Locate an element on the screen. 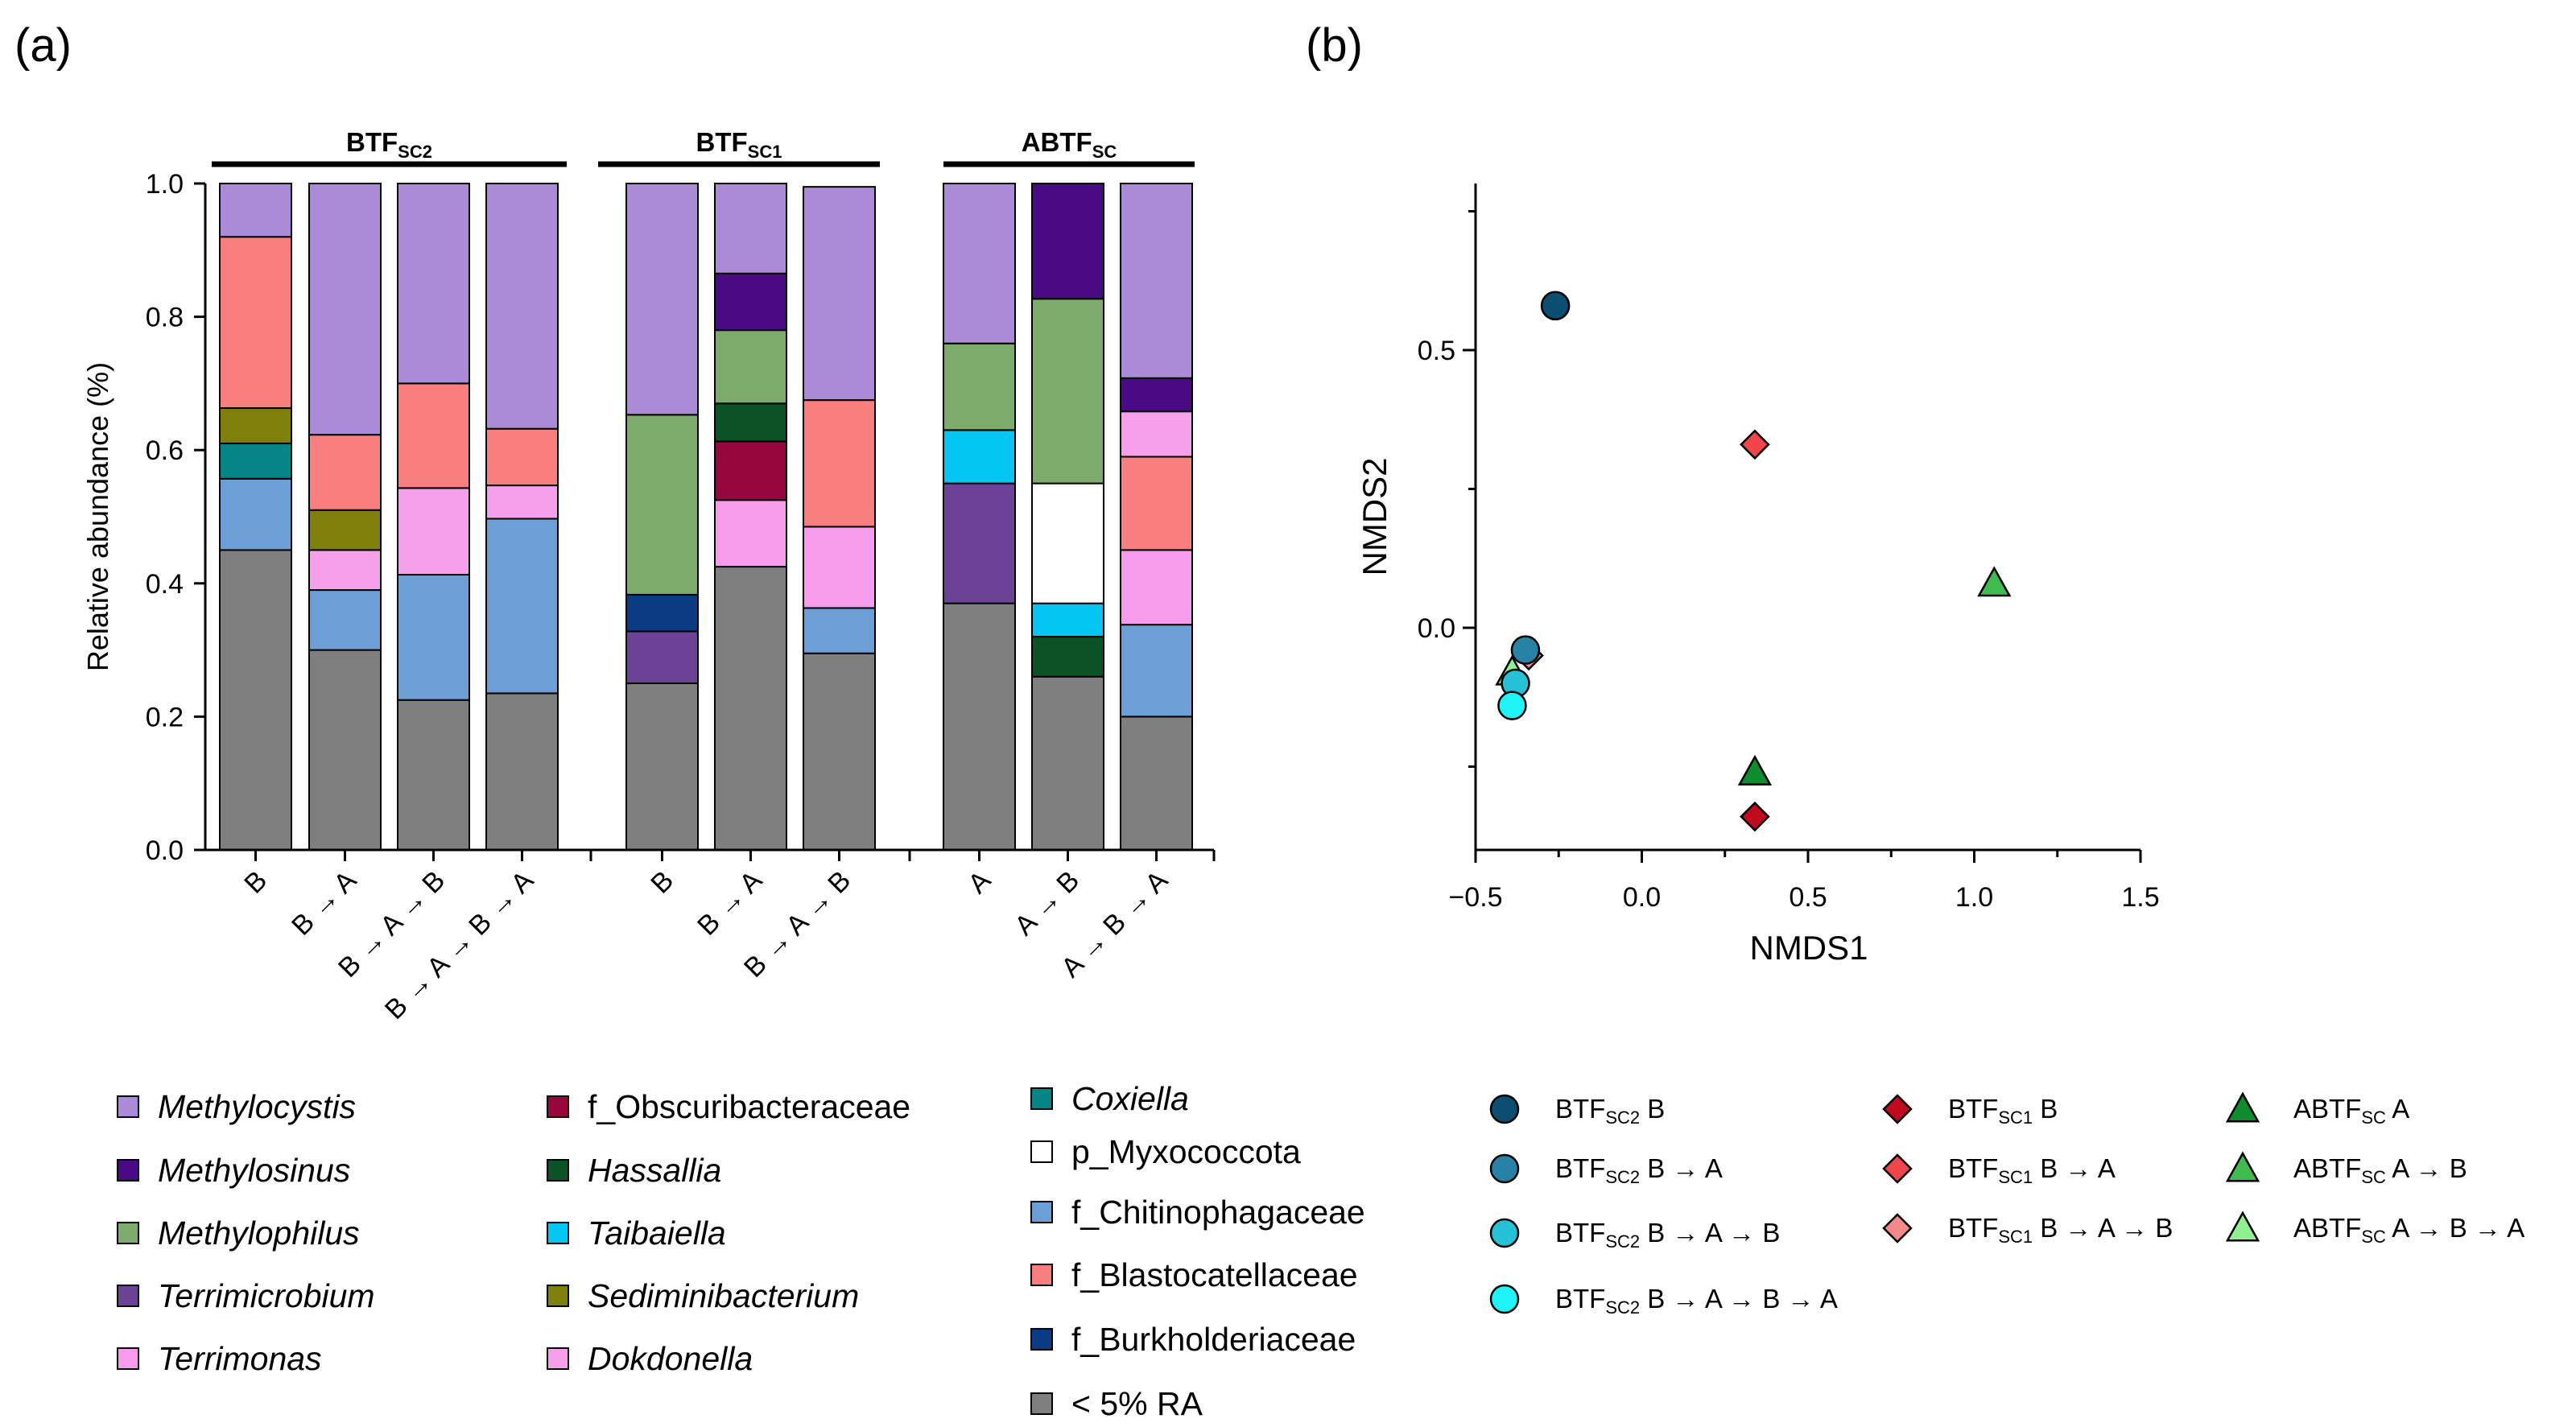 Image resolution: width=2576 pixels, height=1427 pixels. legend-label: Hassallia is located at coordinates (654, 1170).